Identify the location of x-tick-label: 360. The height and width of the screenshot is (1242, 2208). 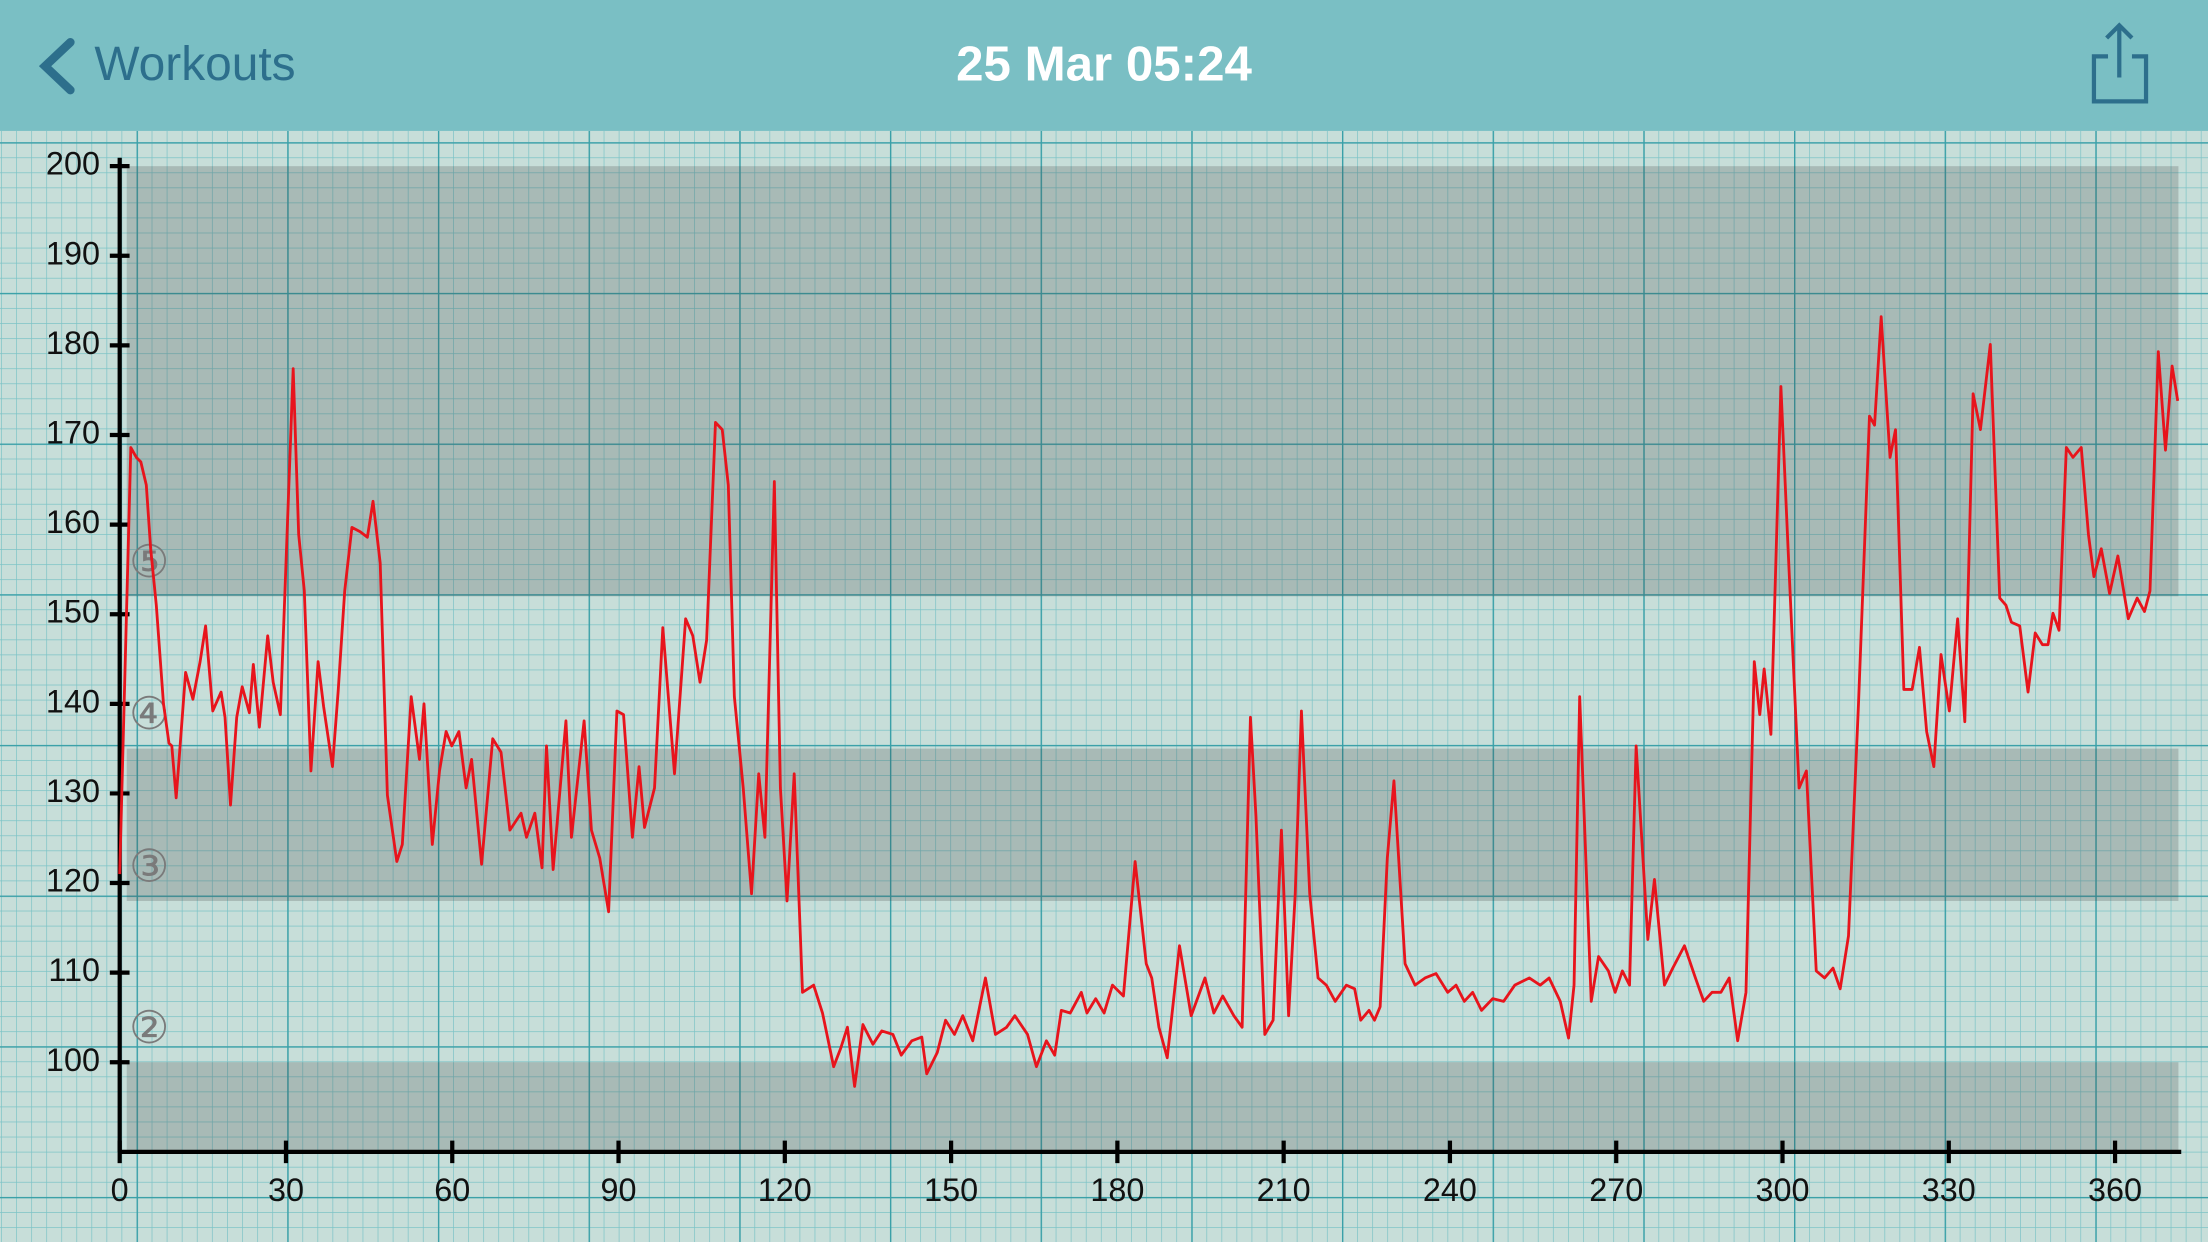
(2115, 1190).